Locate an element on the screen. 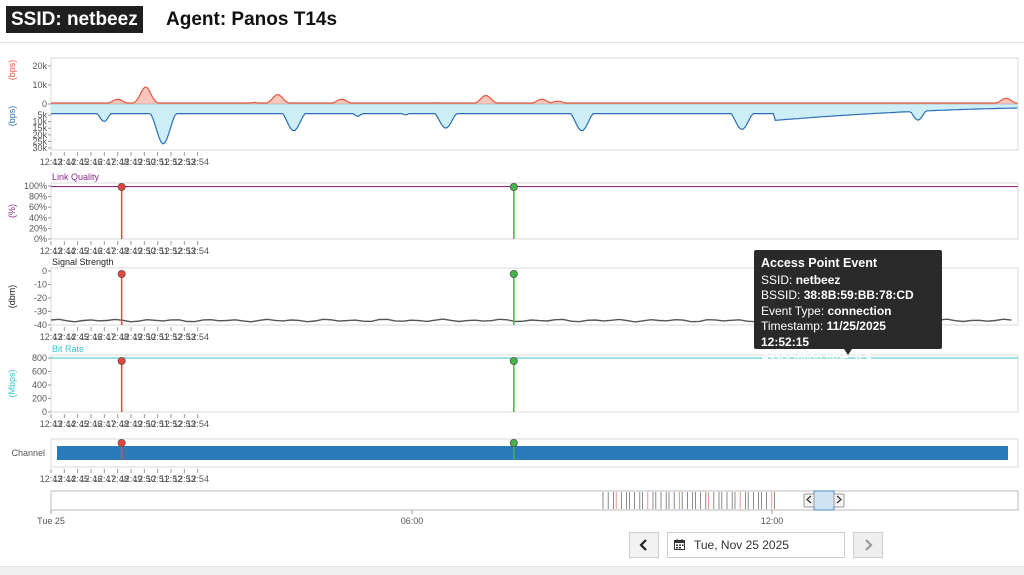 The height and width of the screenshot is (575, 1024). link_quality-ytick-label: 100% is located at coordinates (35, 186).